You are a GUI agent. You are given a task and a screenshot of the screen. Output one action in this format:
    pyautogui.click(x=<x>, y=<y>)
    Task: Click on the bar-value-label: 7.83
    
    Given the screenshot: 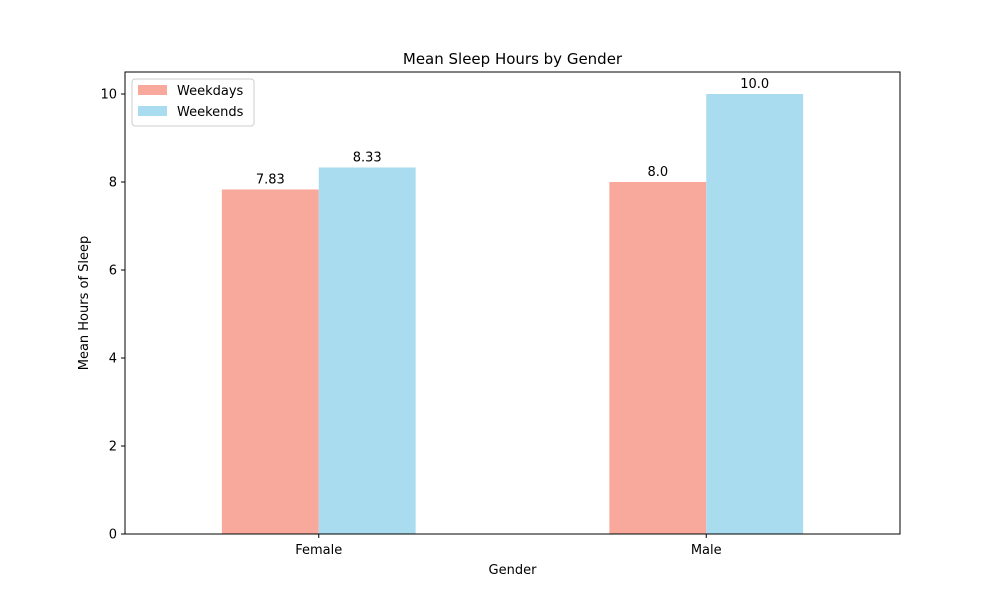 What is the action you would take?
    pyautogui.click(x=270, y=179)
    